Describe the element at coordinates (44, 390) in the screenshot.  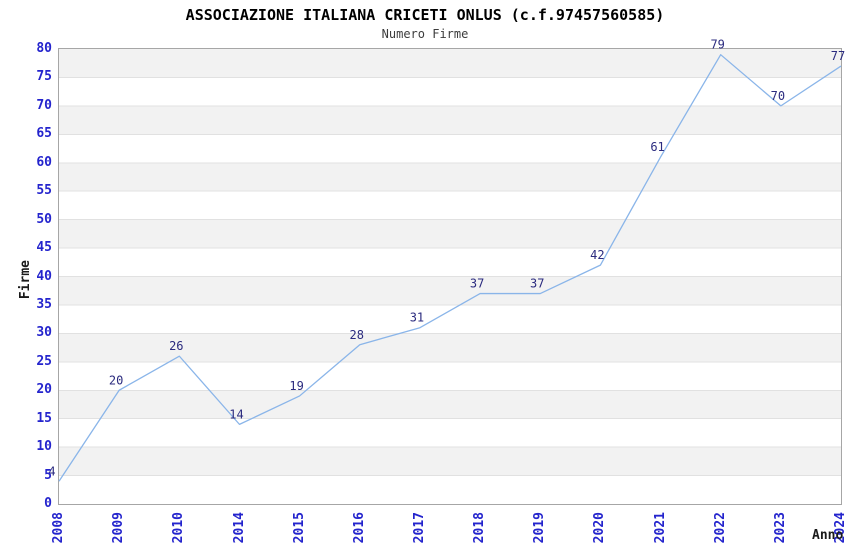
I see `y-tick-label: 20` at that location.